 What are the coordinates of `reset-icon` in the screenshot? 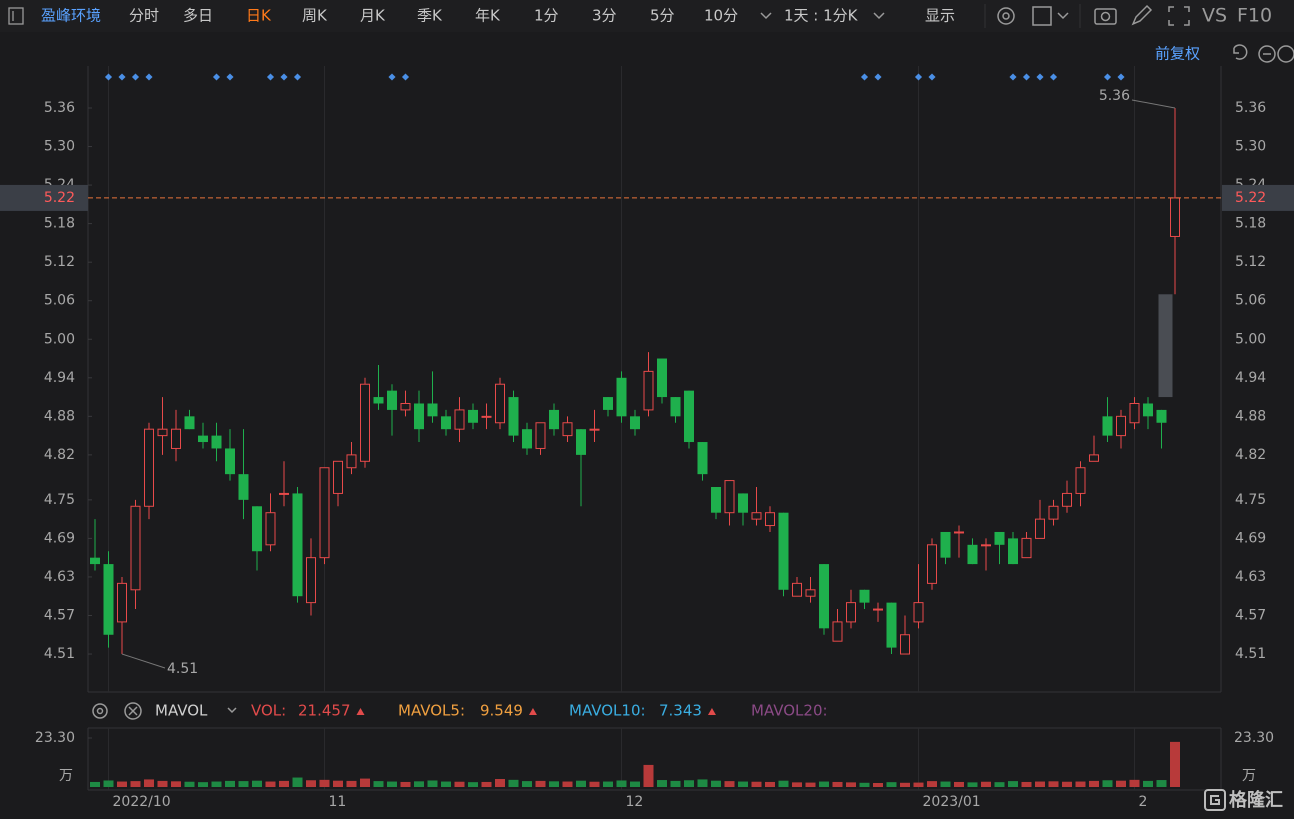 It's located at (1240, 52).